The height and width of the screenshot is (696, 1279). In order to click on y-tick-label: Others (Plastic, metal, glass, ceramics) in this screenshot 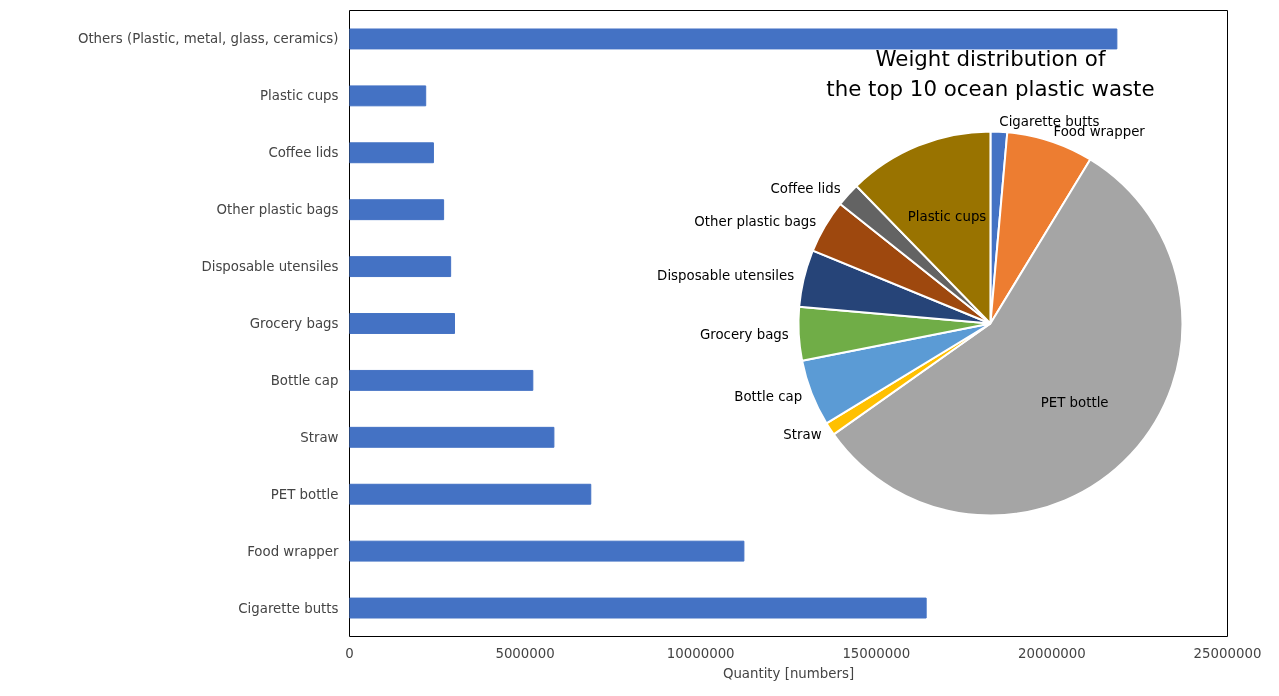, I will do `click(208, 39)`.